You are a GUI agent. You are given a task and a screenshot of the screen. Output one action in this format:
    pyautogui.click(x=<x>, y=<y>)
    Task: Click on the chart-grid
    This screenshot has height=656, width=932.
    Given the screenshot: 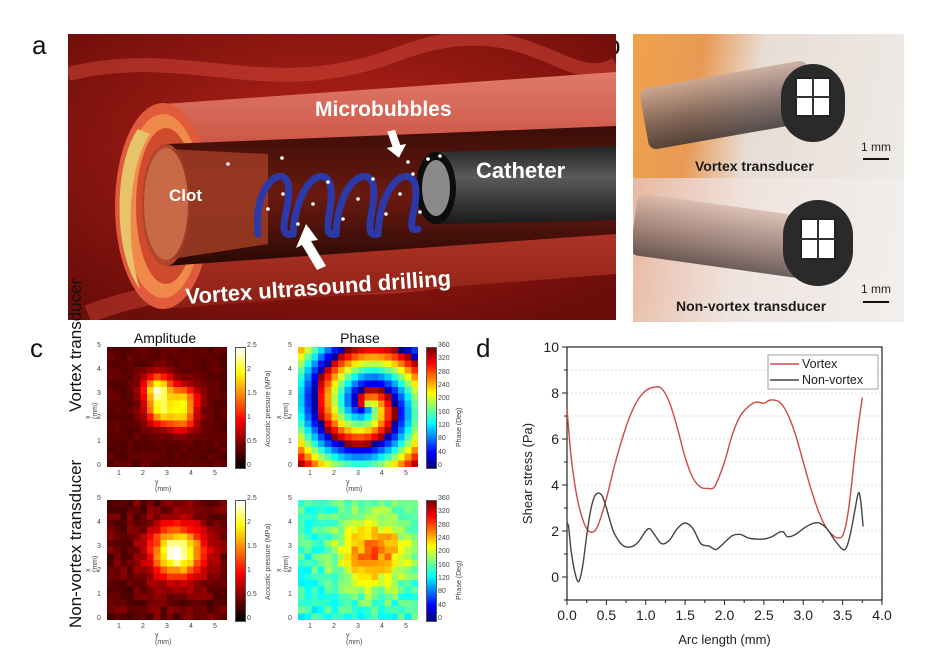 What is the action you would take?
    pyautogui.click(x=724, y=462)
    